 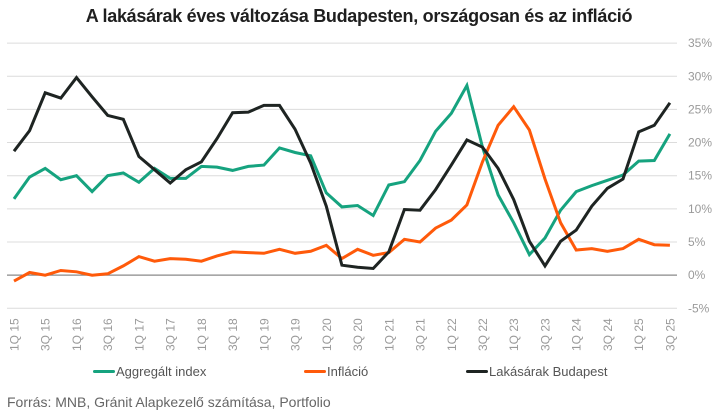 I want to click on x-tick-label: 3Q 23, so click(x=545, y=334).